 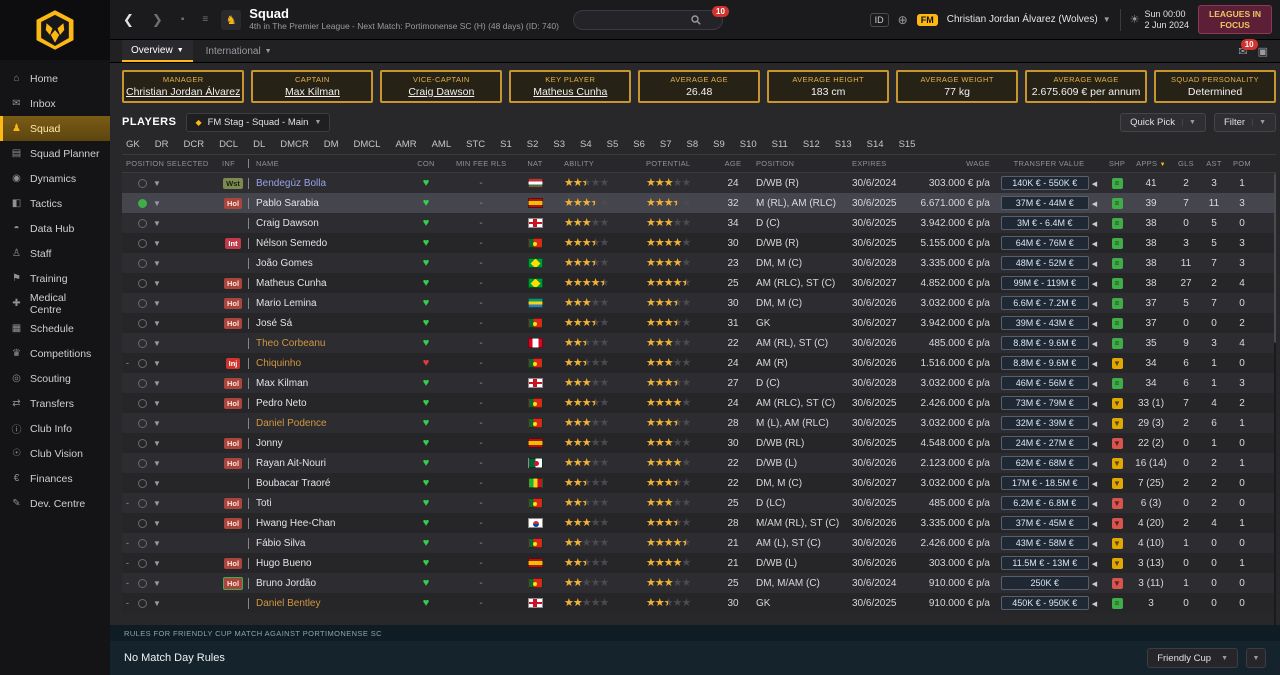 What do you see at coordinates (229, 144) in the screenshot?
I see `position-tab-dcl: DCL` at bounding box center [229, 144].